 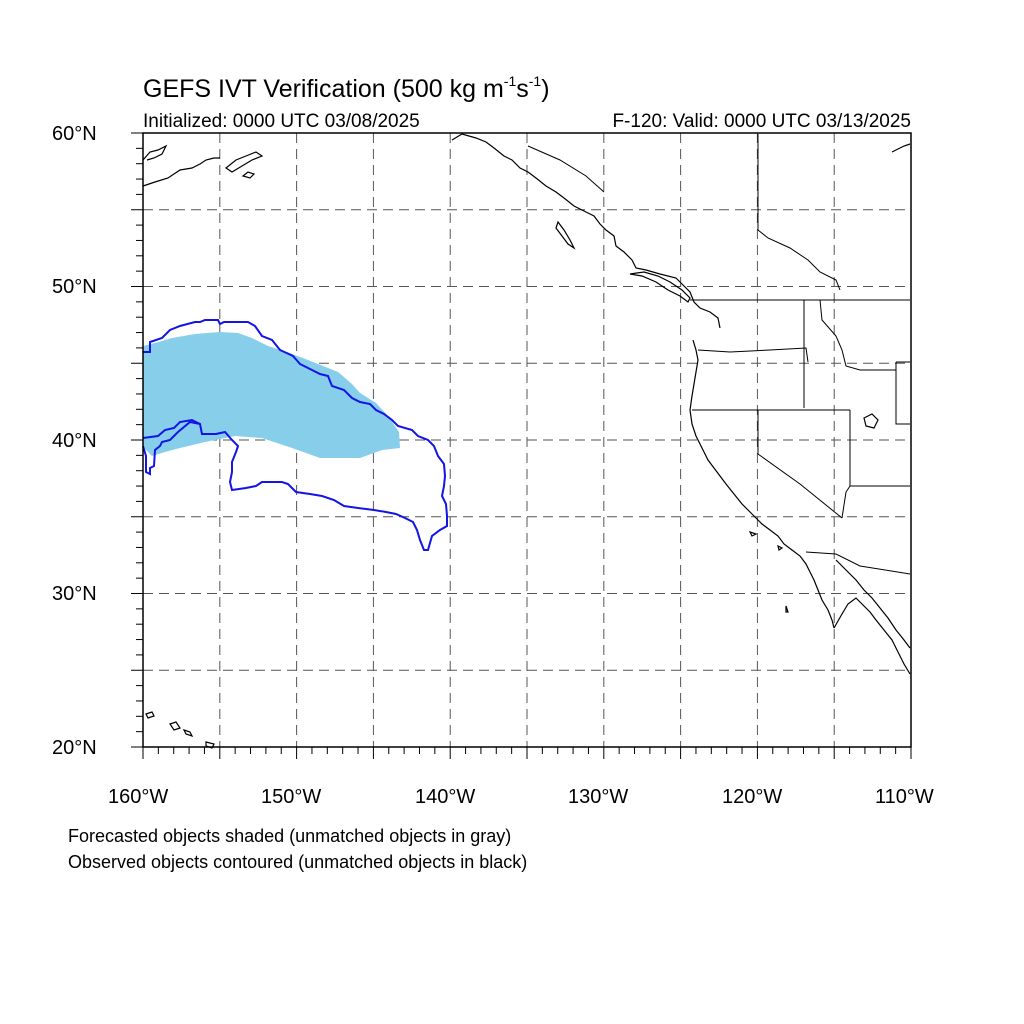 I want to click on lon-label-150w: 150°W, so click(x=291, y=797).